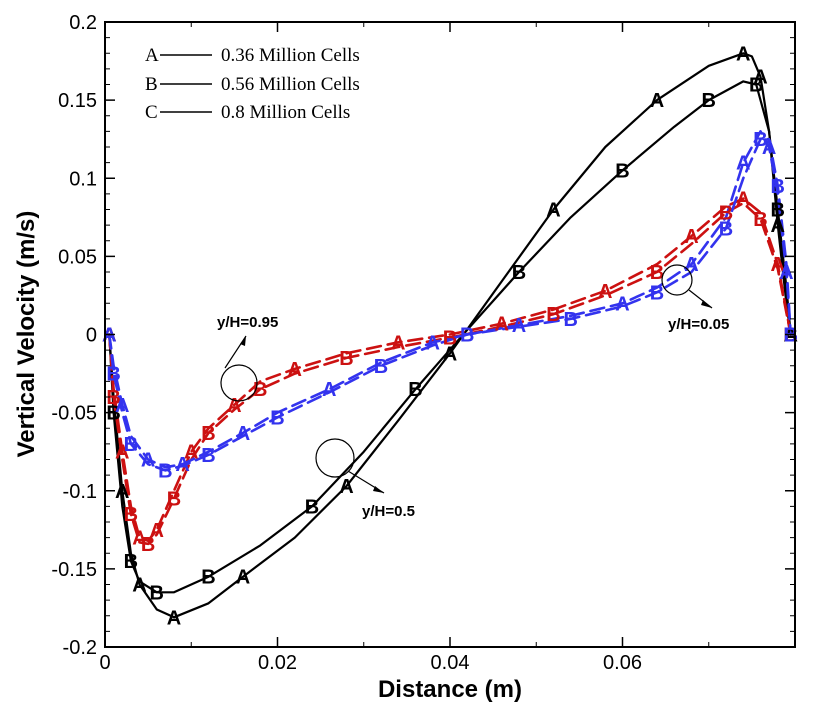 This screenshot has height=709, width=817. What do you see at coordinates (80, 648) in the screenshot?
I see `y-tick-label: -0.2` at bounding box center [80, 648].